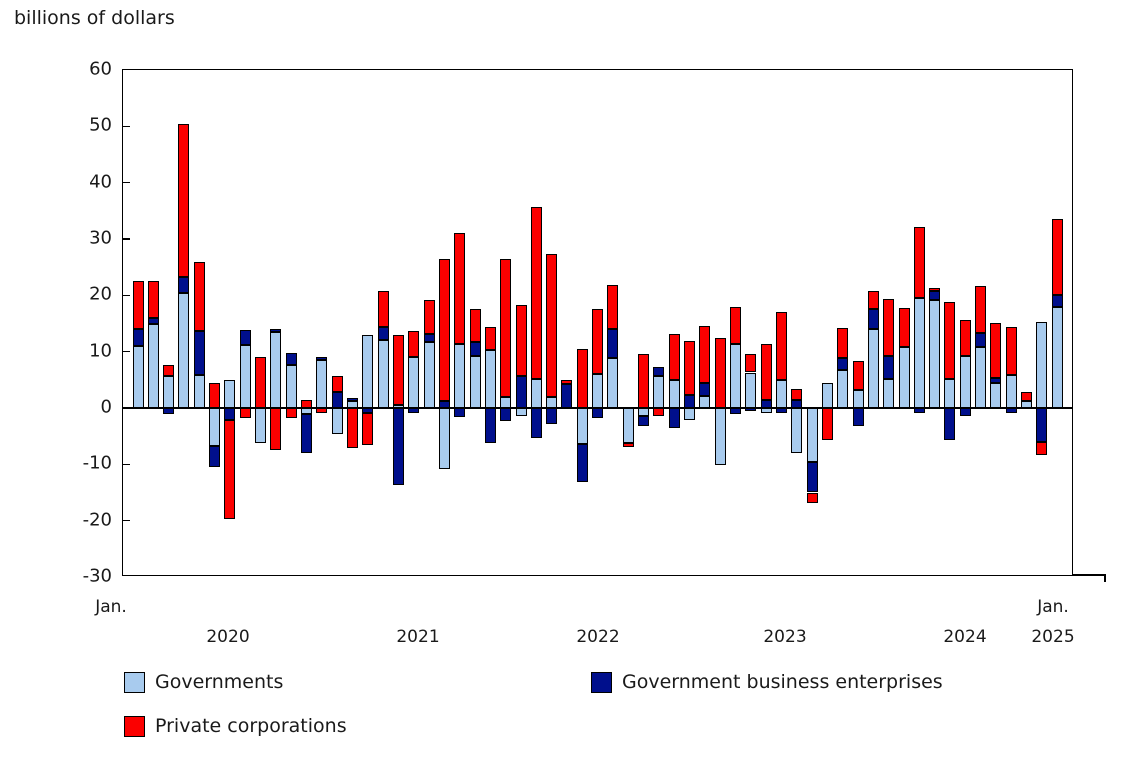  I want to click on bar-segment-2024-02-governments, so click(889, 393).